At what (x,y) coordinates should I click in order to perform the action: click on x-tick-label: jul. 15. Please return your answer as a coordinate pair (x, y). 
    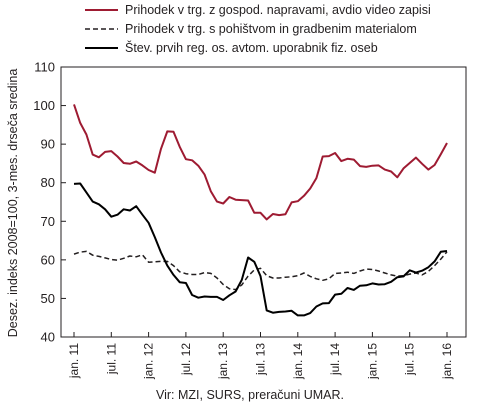
    Looking at the image, I should click on (410, 359).